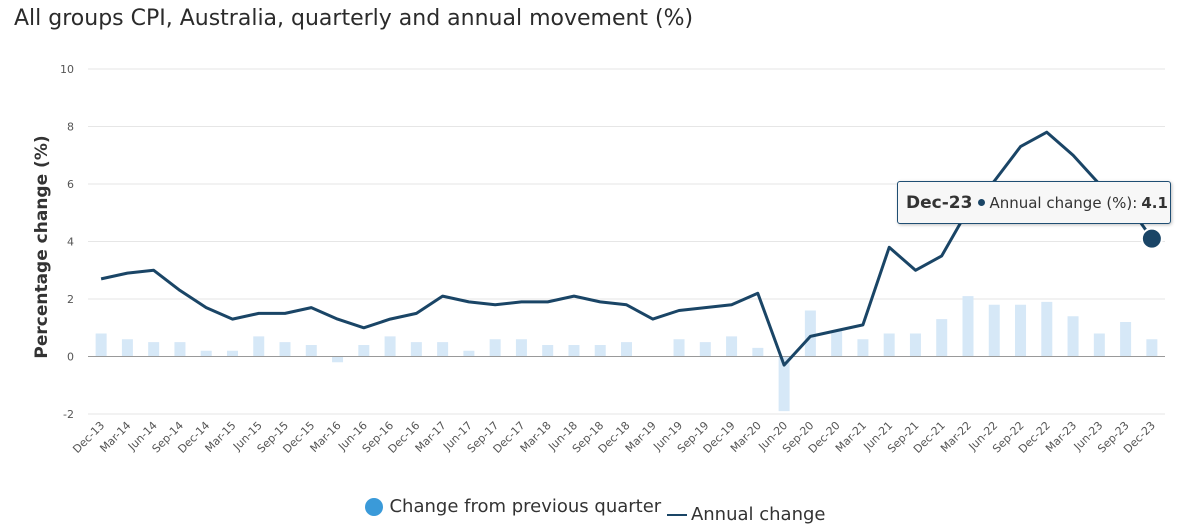  I want to click on legend-circle-icon, so click(374, 506).